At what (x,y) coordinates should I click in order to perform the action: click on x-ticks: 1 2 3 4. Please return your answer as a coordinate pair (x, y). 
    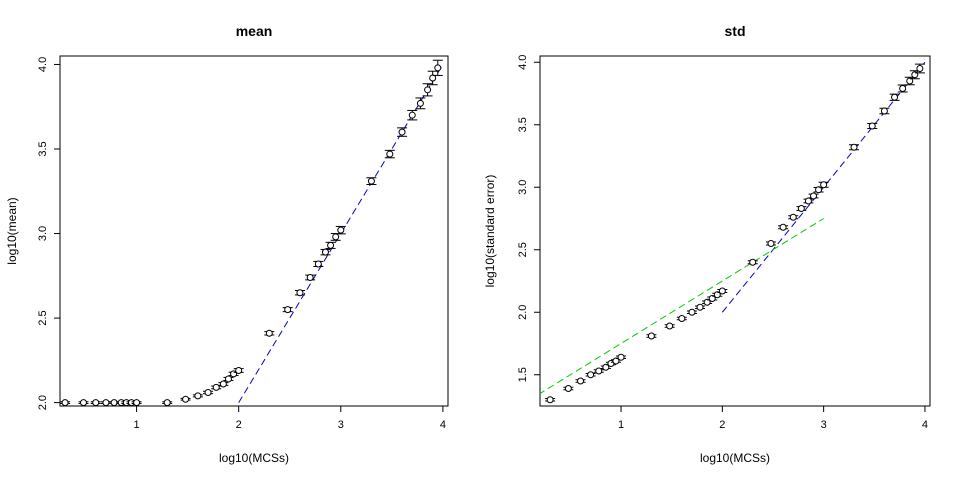
    Looking at the image, I should click on (773, 418).